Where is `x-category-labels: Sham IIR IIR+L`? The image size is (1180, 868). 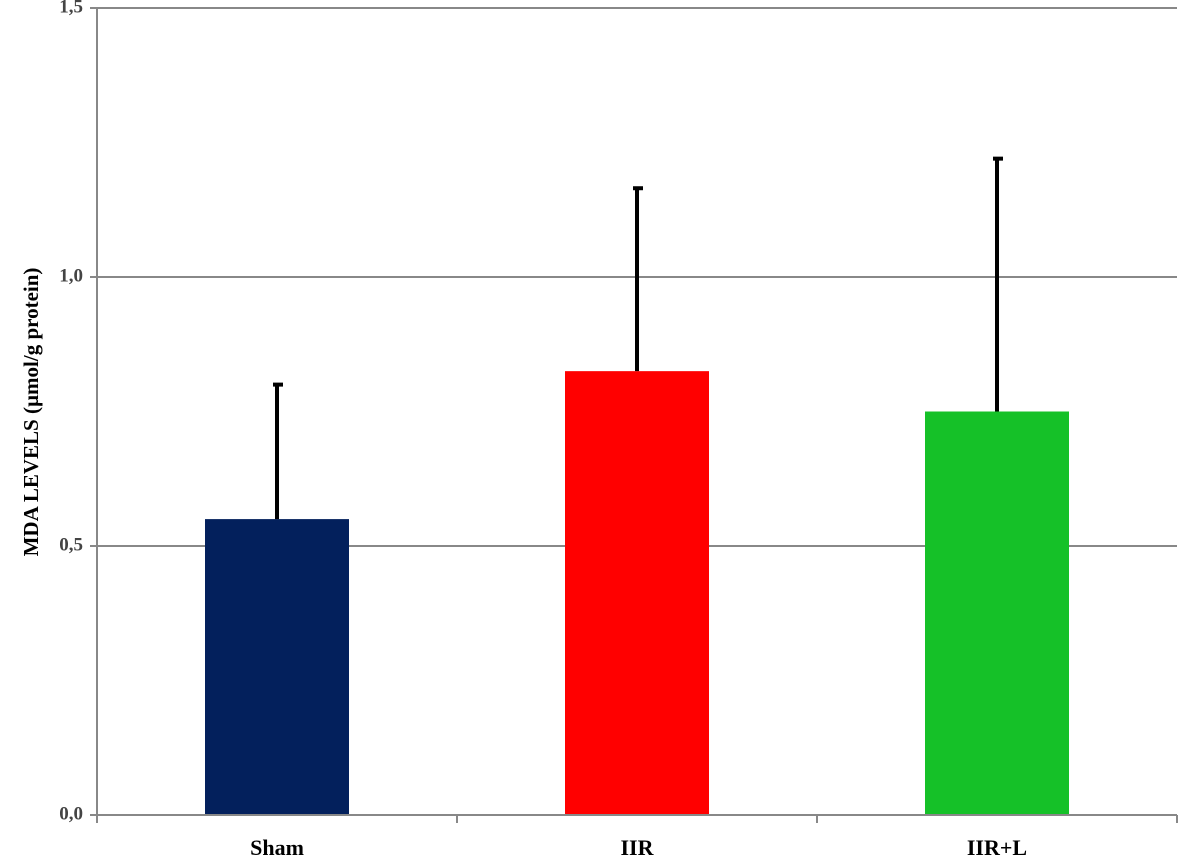
x-category-labels: Sham IIR IIR+L is located at coordinates (638, 847).